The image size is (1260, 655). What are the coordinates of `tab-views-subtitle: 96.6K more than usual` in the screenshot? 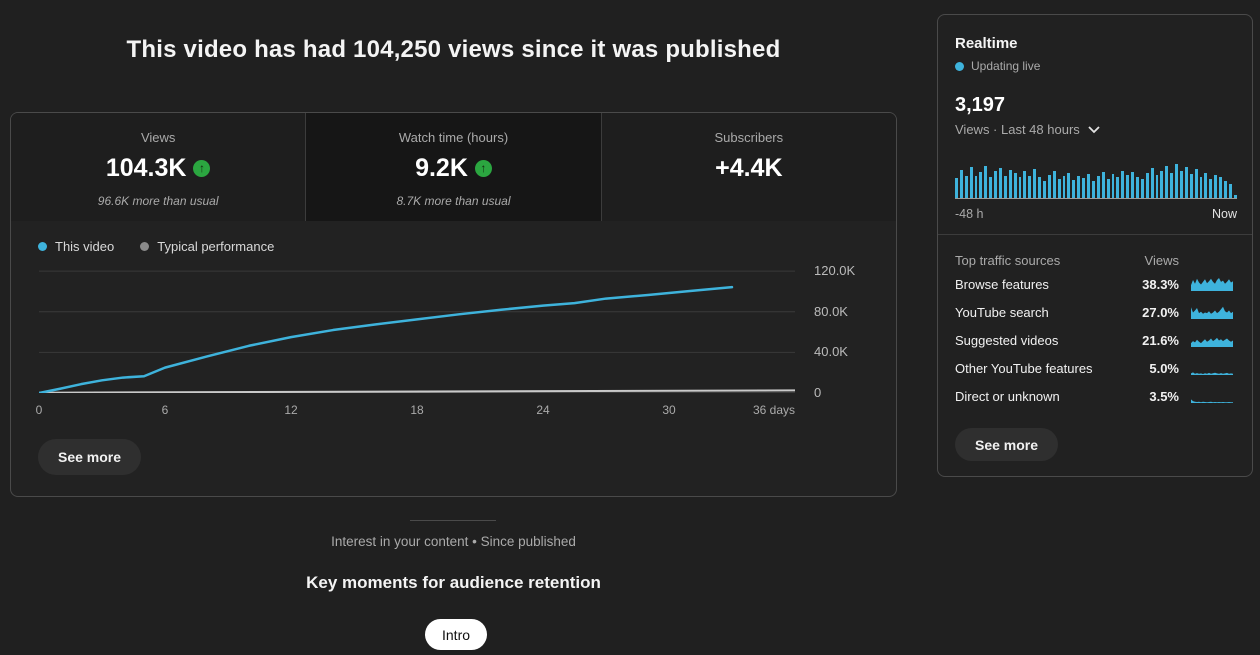 It's located at (158, 201).